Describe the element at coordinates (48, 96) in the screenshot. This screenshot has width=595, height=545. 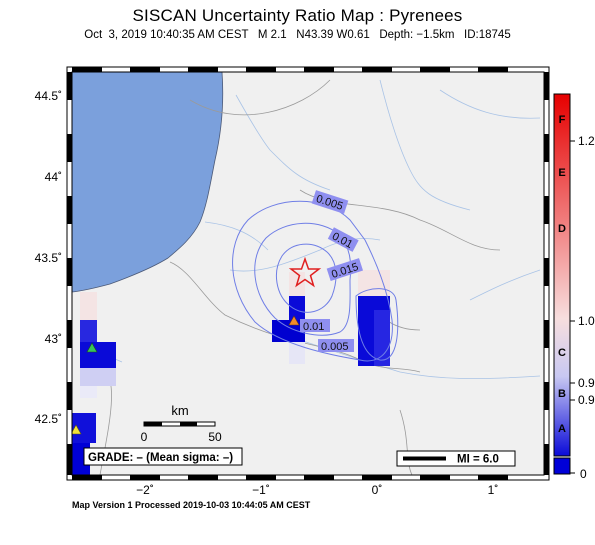
I see `lat-label-44-5: 44.5˚` at that location.